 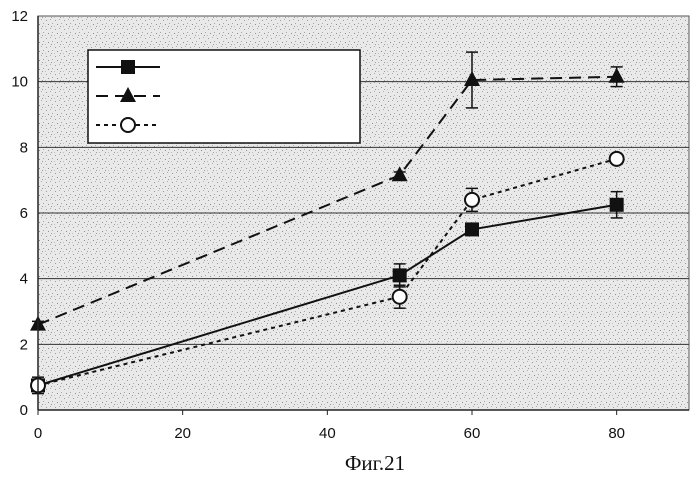 What do you see at coordinates (182, 433) in the screenshot?
I see `x-tick-label: 20` at bounding box center [182, 433].